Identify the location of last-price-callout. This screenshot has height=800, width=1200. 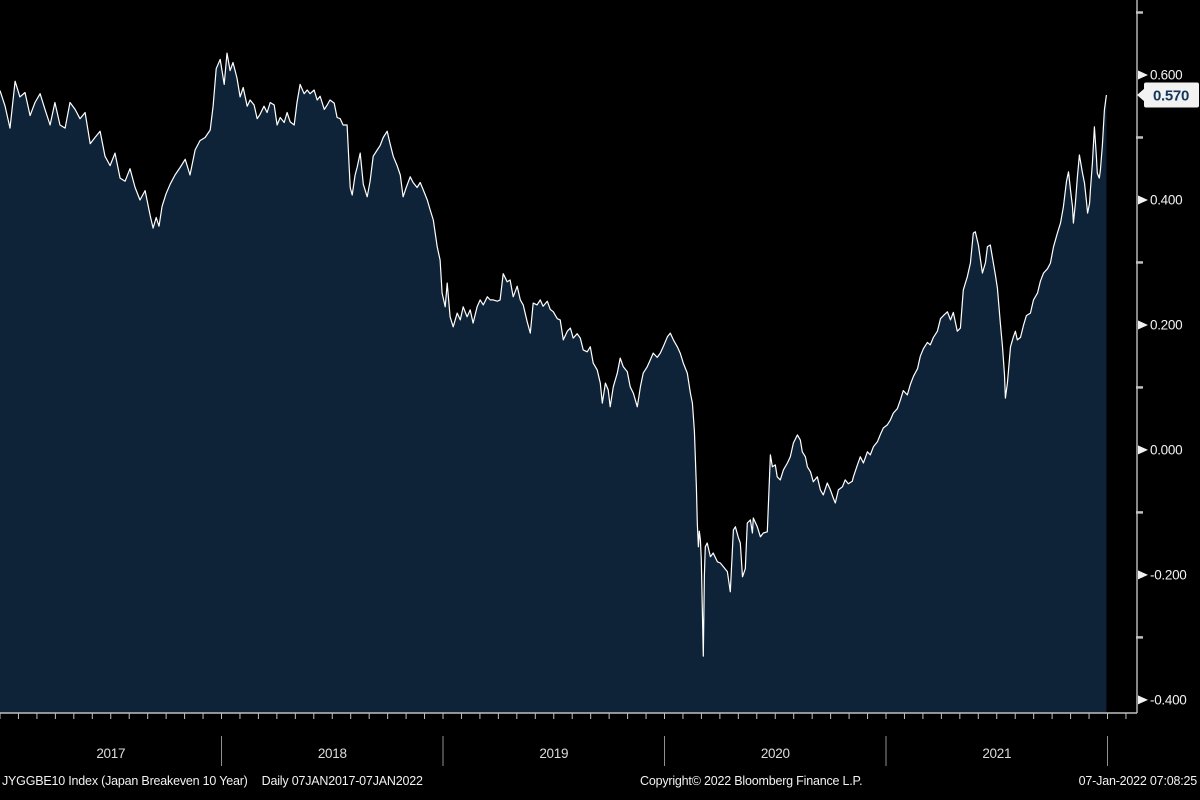
(1171, 95).